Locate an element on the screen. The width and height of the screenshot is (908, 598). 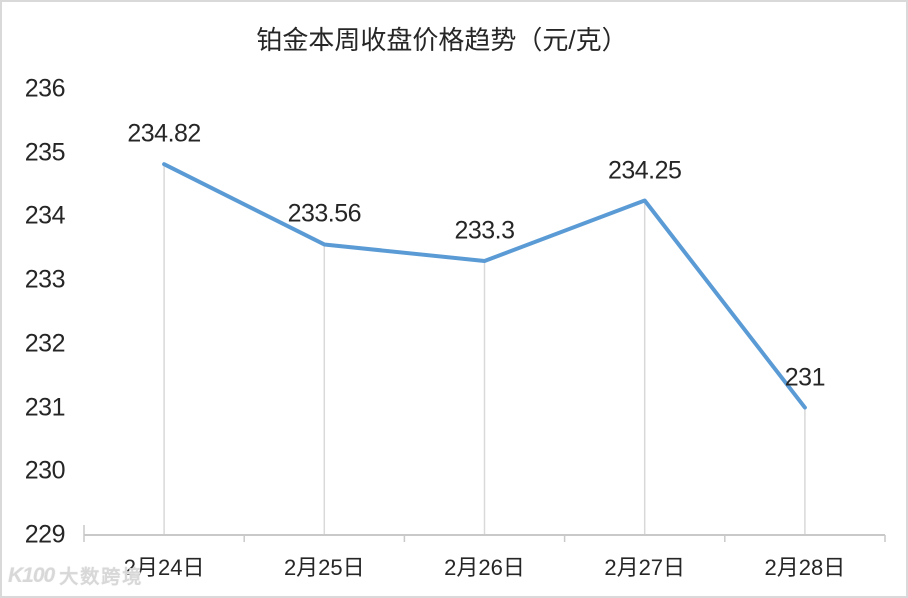
x-axis-tick-label: 2月27日 is located at coordinates (645, 567).